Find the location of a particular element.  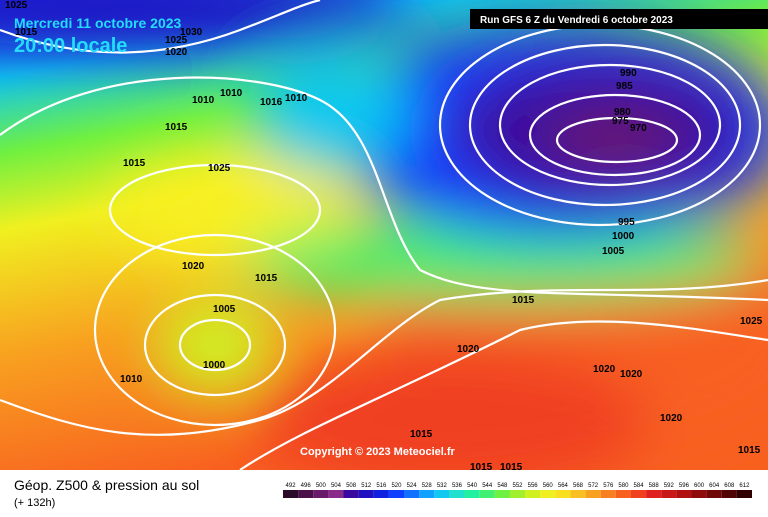

isobar-label: 985 is located at coordinates (624, 86).